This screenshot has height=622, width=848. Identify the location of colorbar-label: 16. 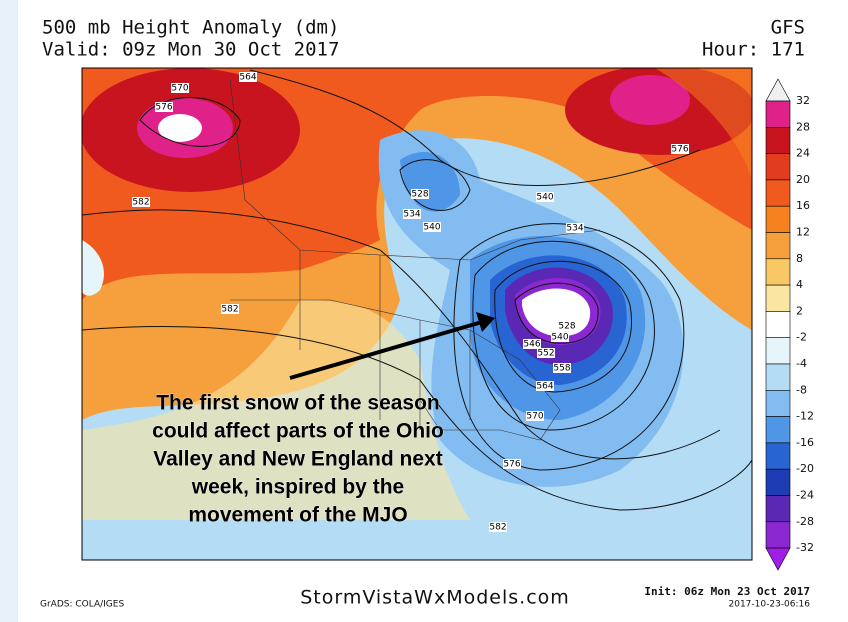
(803, 205).